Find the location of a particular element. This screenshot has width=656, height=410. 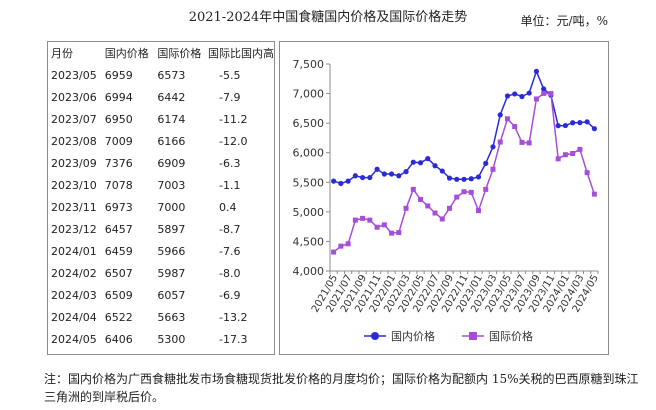

diff-cell: -12.0 is located at coordinates (233, 141).